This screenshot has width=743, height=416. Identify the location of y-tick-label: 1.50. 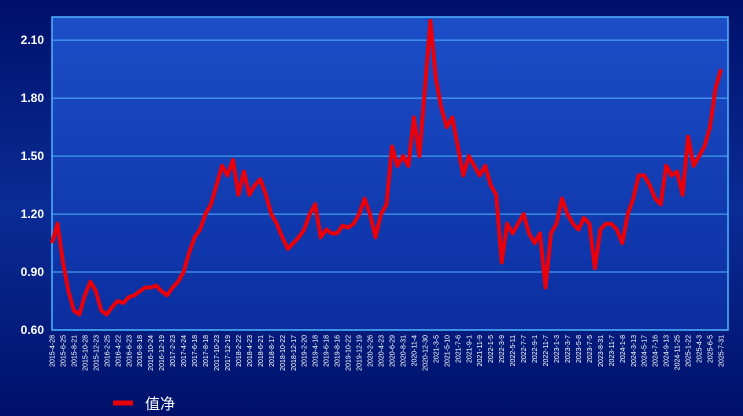
(33, 156).